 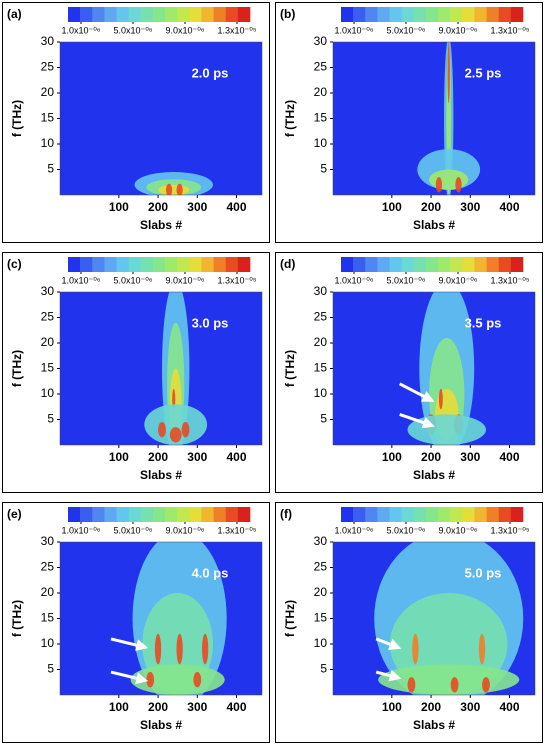 What do you see at coordinates (161, 118) in the screenshot?
I see `plot-background` at bounding box center [161, 118].